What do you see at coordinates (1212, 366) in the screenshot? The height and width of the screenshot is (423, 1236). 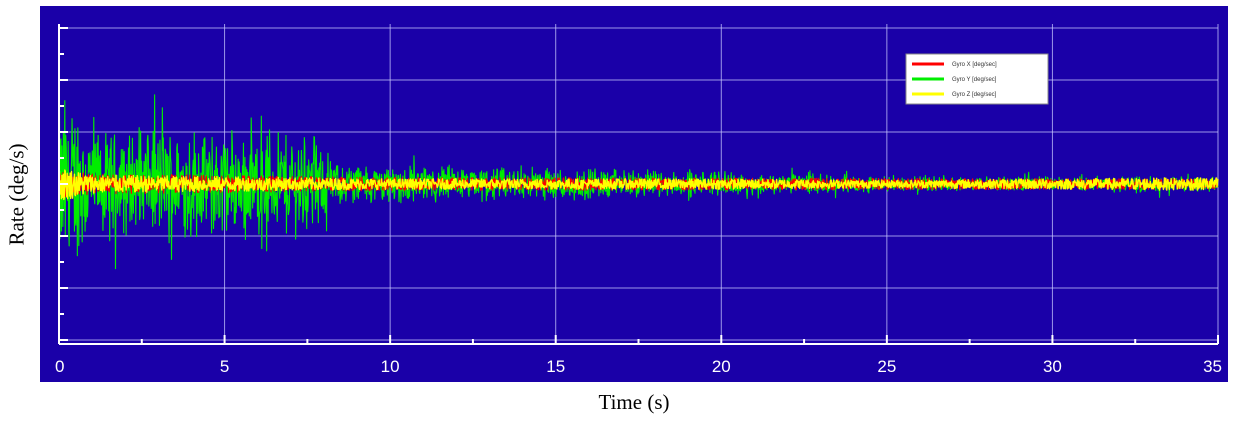 I see `x-tick-label-7: 35` at bounding box center [1212, 366].